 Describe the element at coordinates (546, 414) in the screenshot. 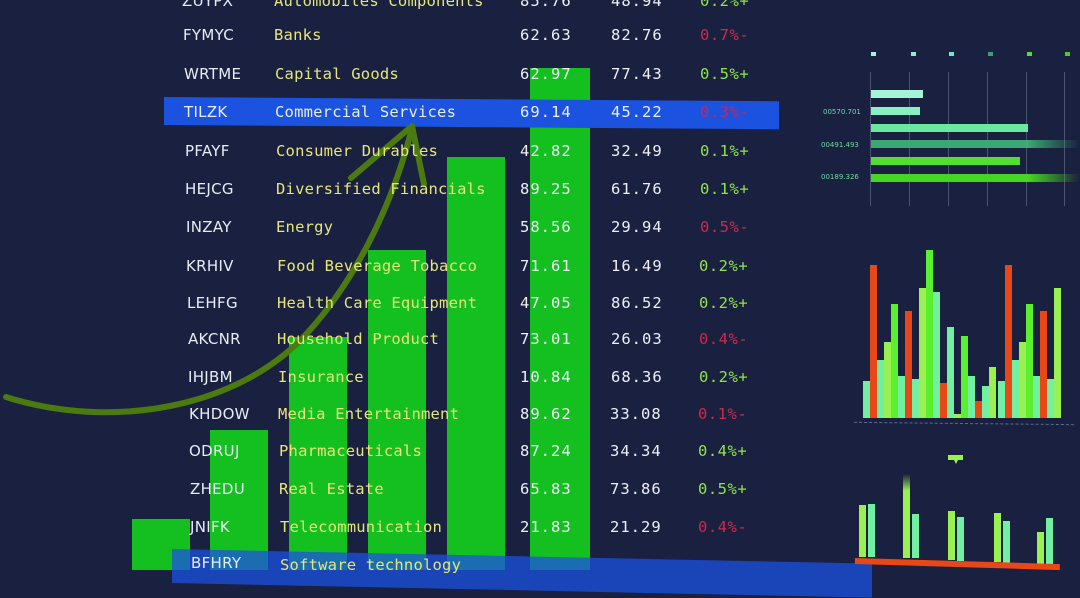

I see `value-primary: 89.62` at that location.